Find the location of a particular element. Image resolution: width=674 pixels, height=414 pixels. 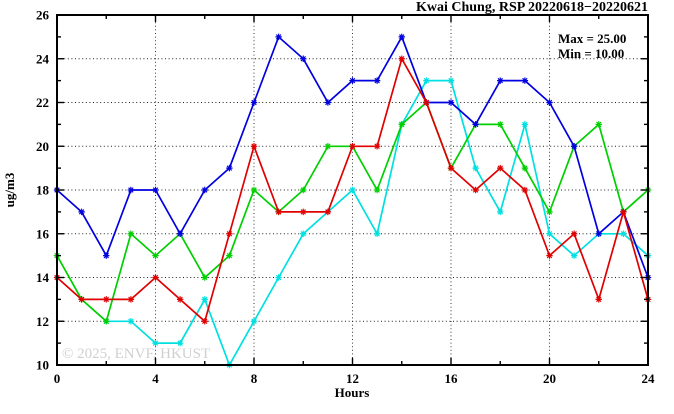

annotation-min: Min = 10.00 is located at coordinates (591, 53).